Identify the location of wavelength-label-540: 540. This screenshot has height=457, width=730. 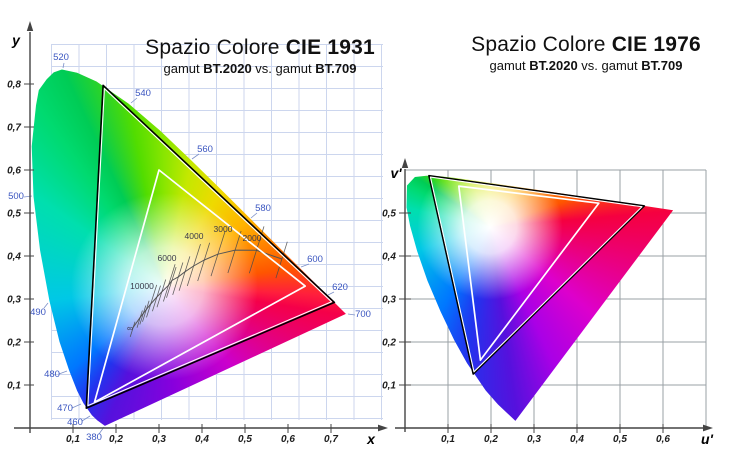
(143, 93).